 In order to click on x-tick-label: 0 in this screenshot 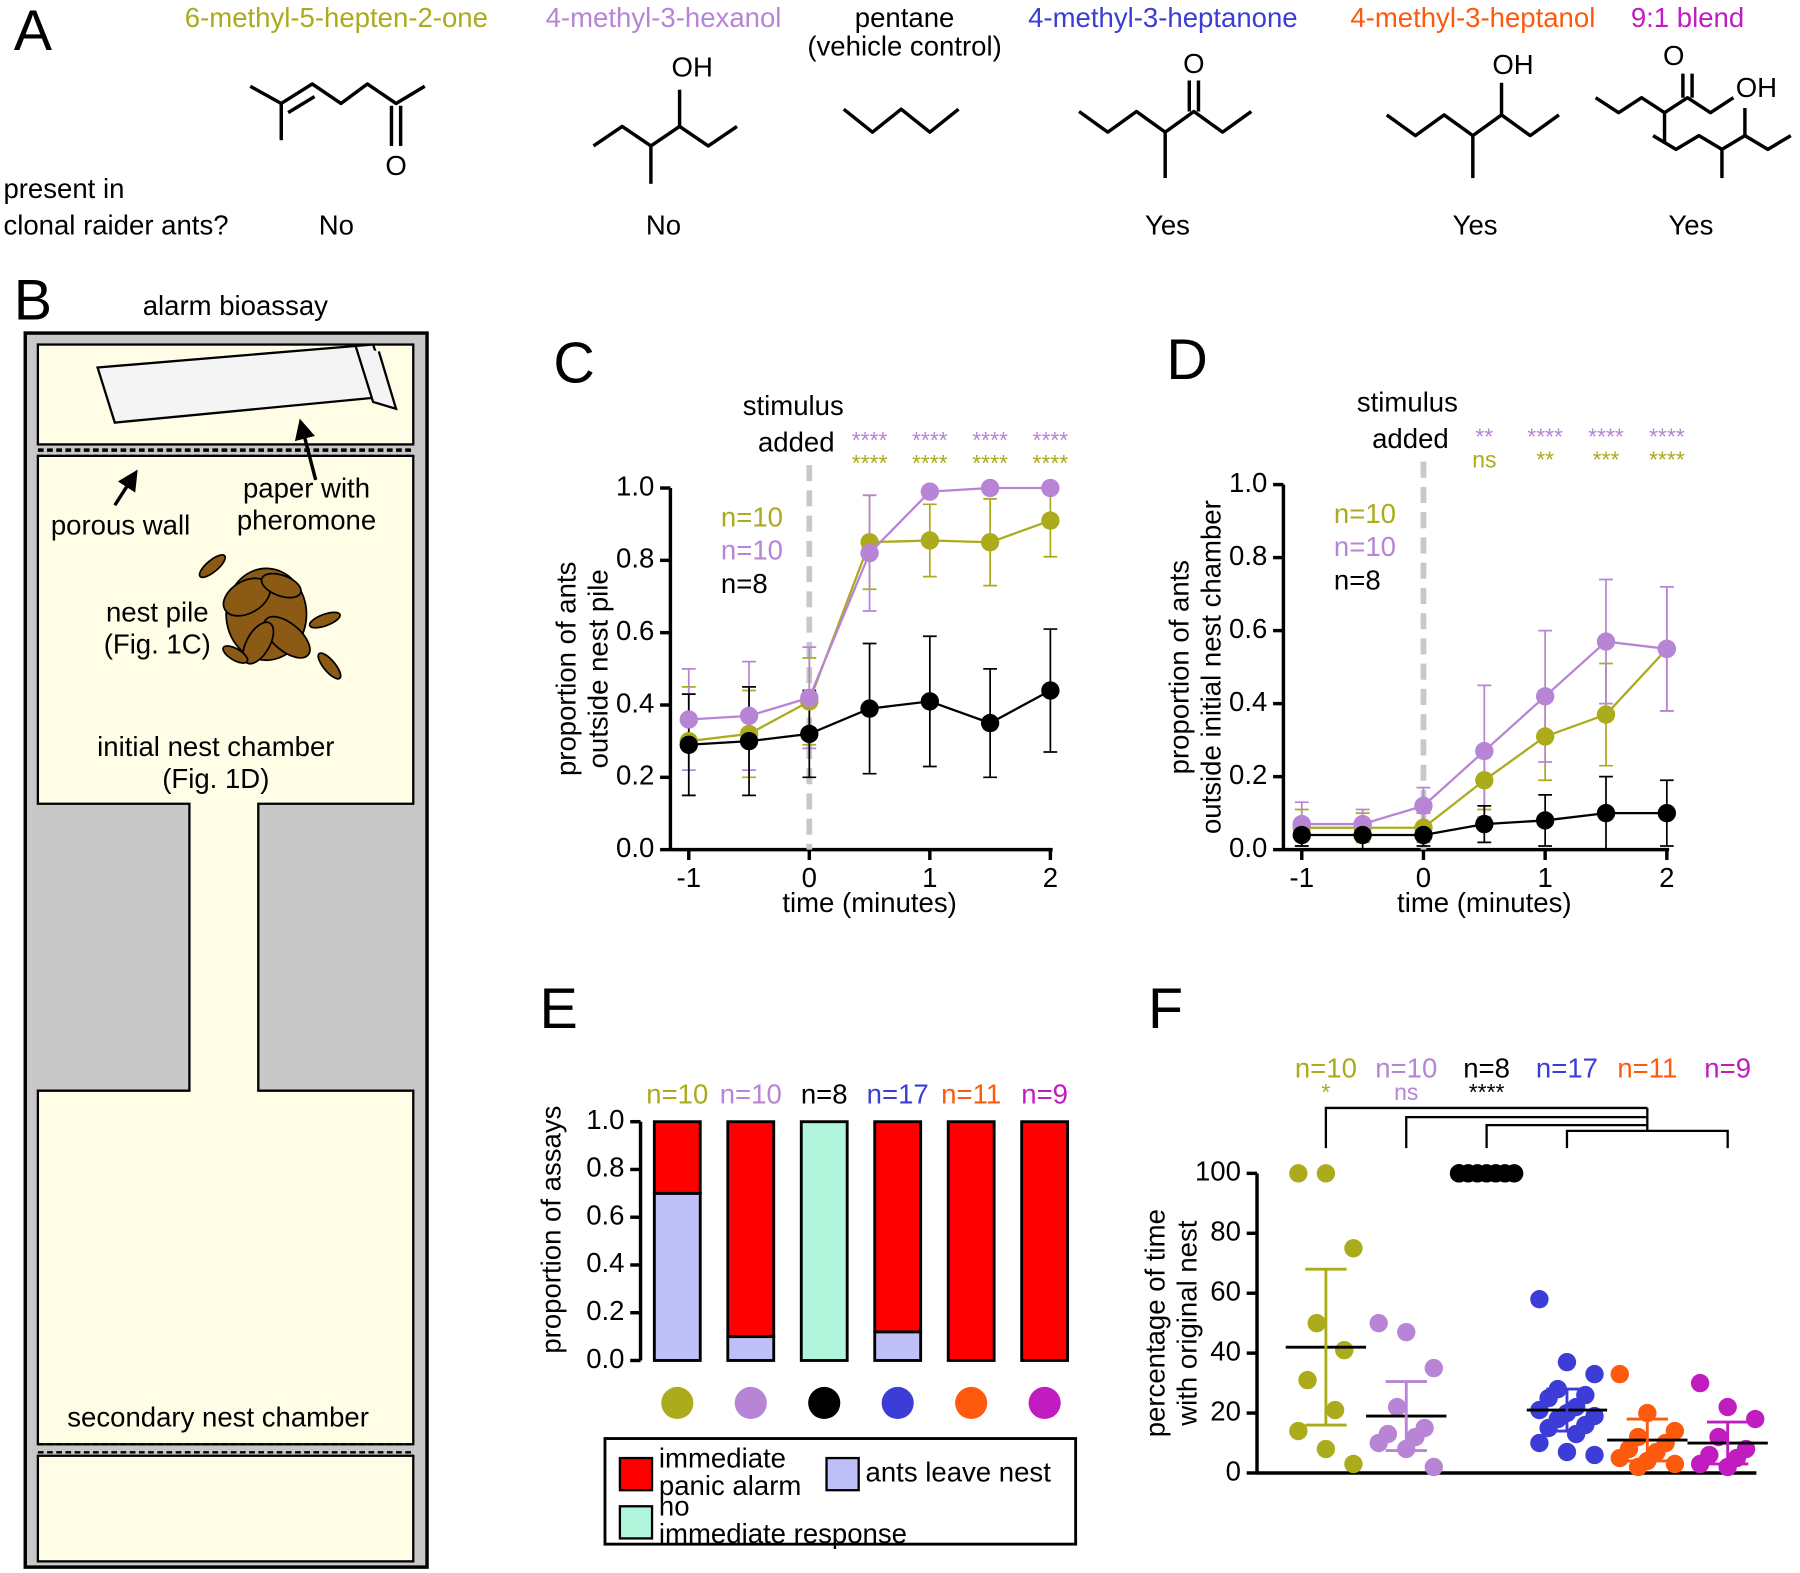, I will do `click(1423, 877)`.